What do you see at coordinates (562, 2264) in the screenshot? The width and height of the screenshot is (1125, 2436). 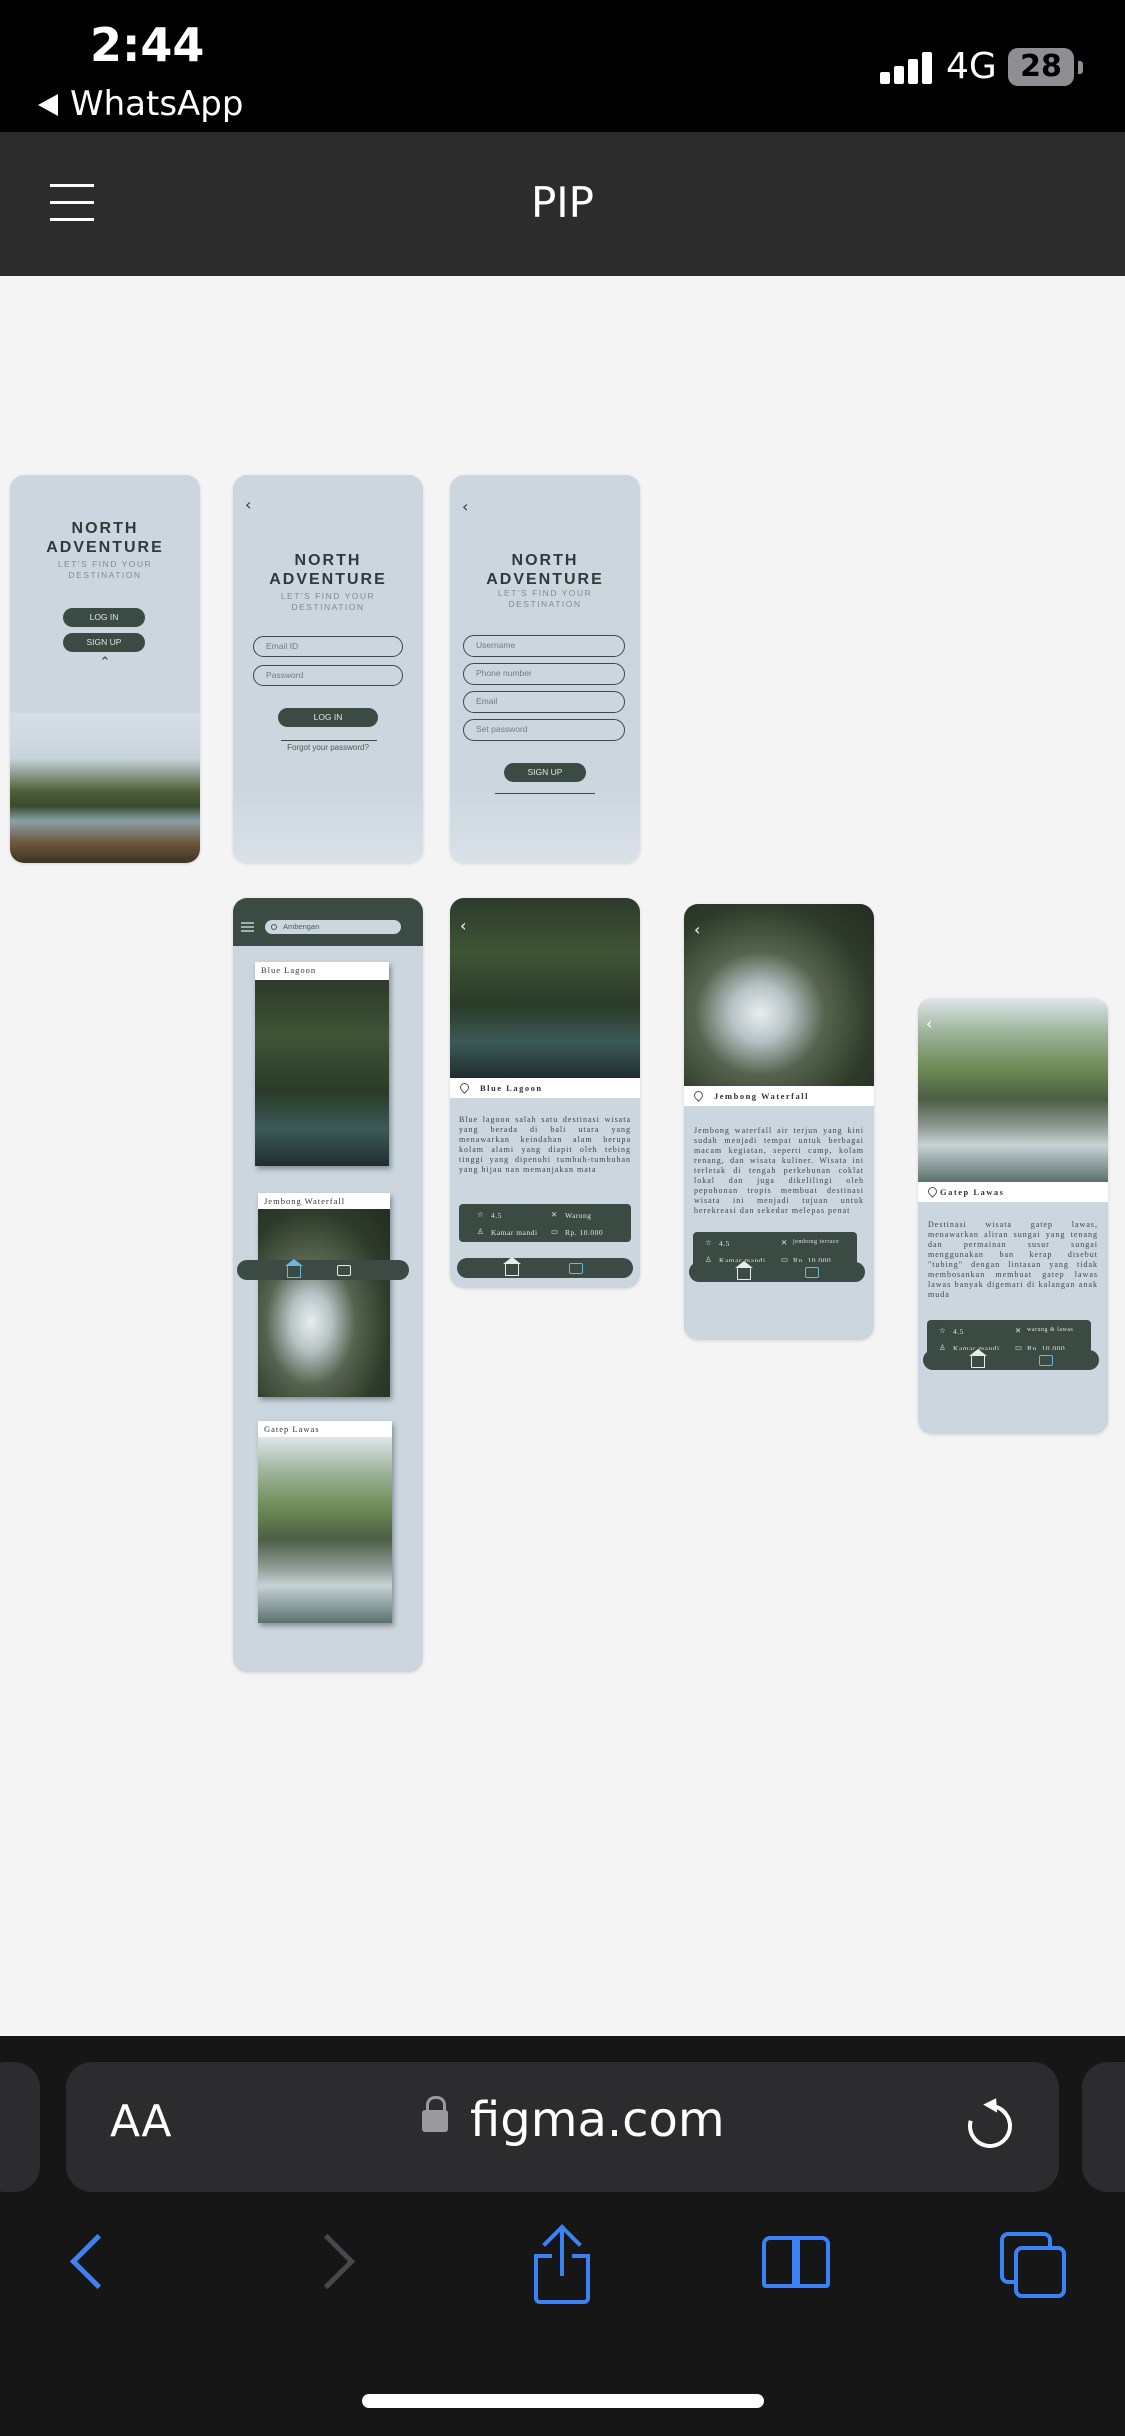 I see `share-icon` at bounding box center [562, 2264].